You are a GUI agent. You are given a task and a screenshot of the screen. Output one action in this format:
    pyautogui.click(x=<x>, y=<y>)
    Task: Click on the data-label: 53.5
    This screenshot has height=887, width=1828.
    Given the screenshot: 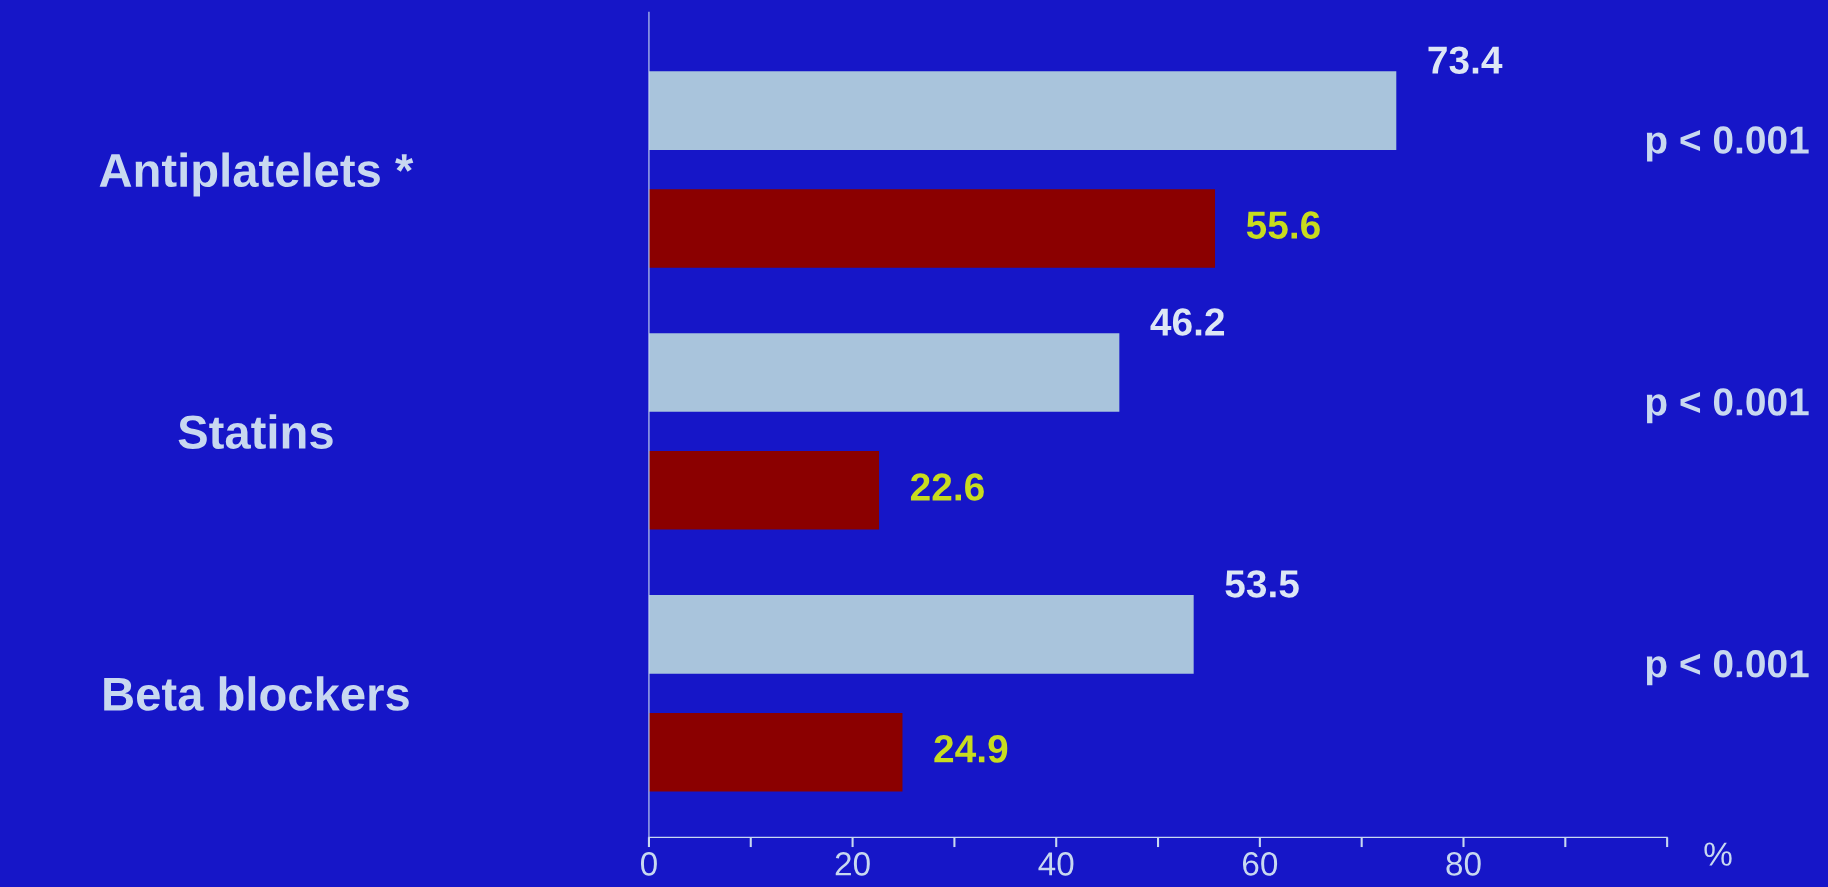 What is the action you would take?
    pyautogui.click(x=1262, y=584)
    